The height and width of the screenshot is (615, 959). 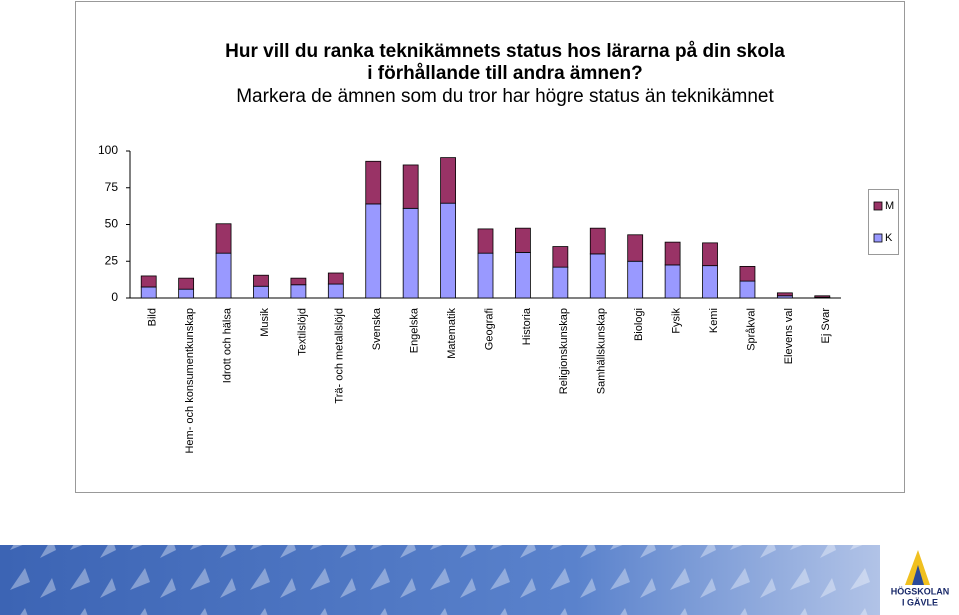 I want to click on x-tick-label: Geografi, so click(x=489, y=329).